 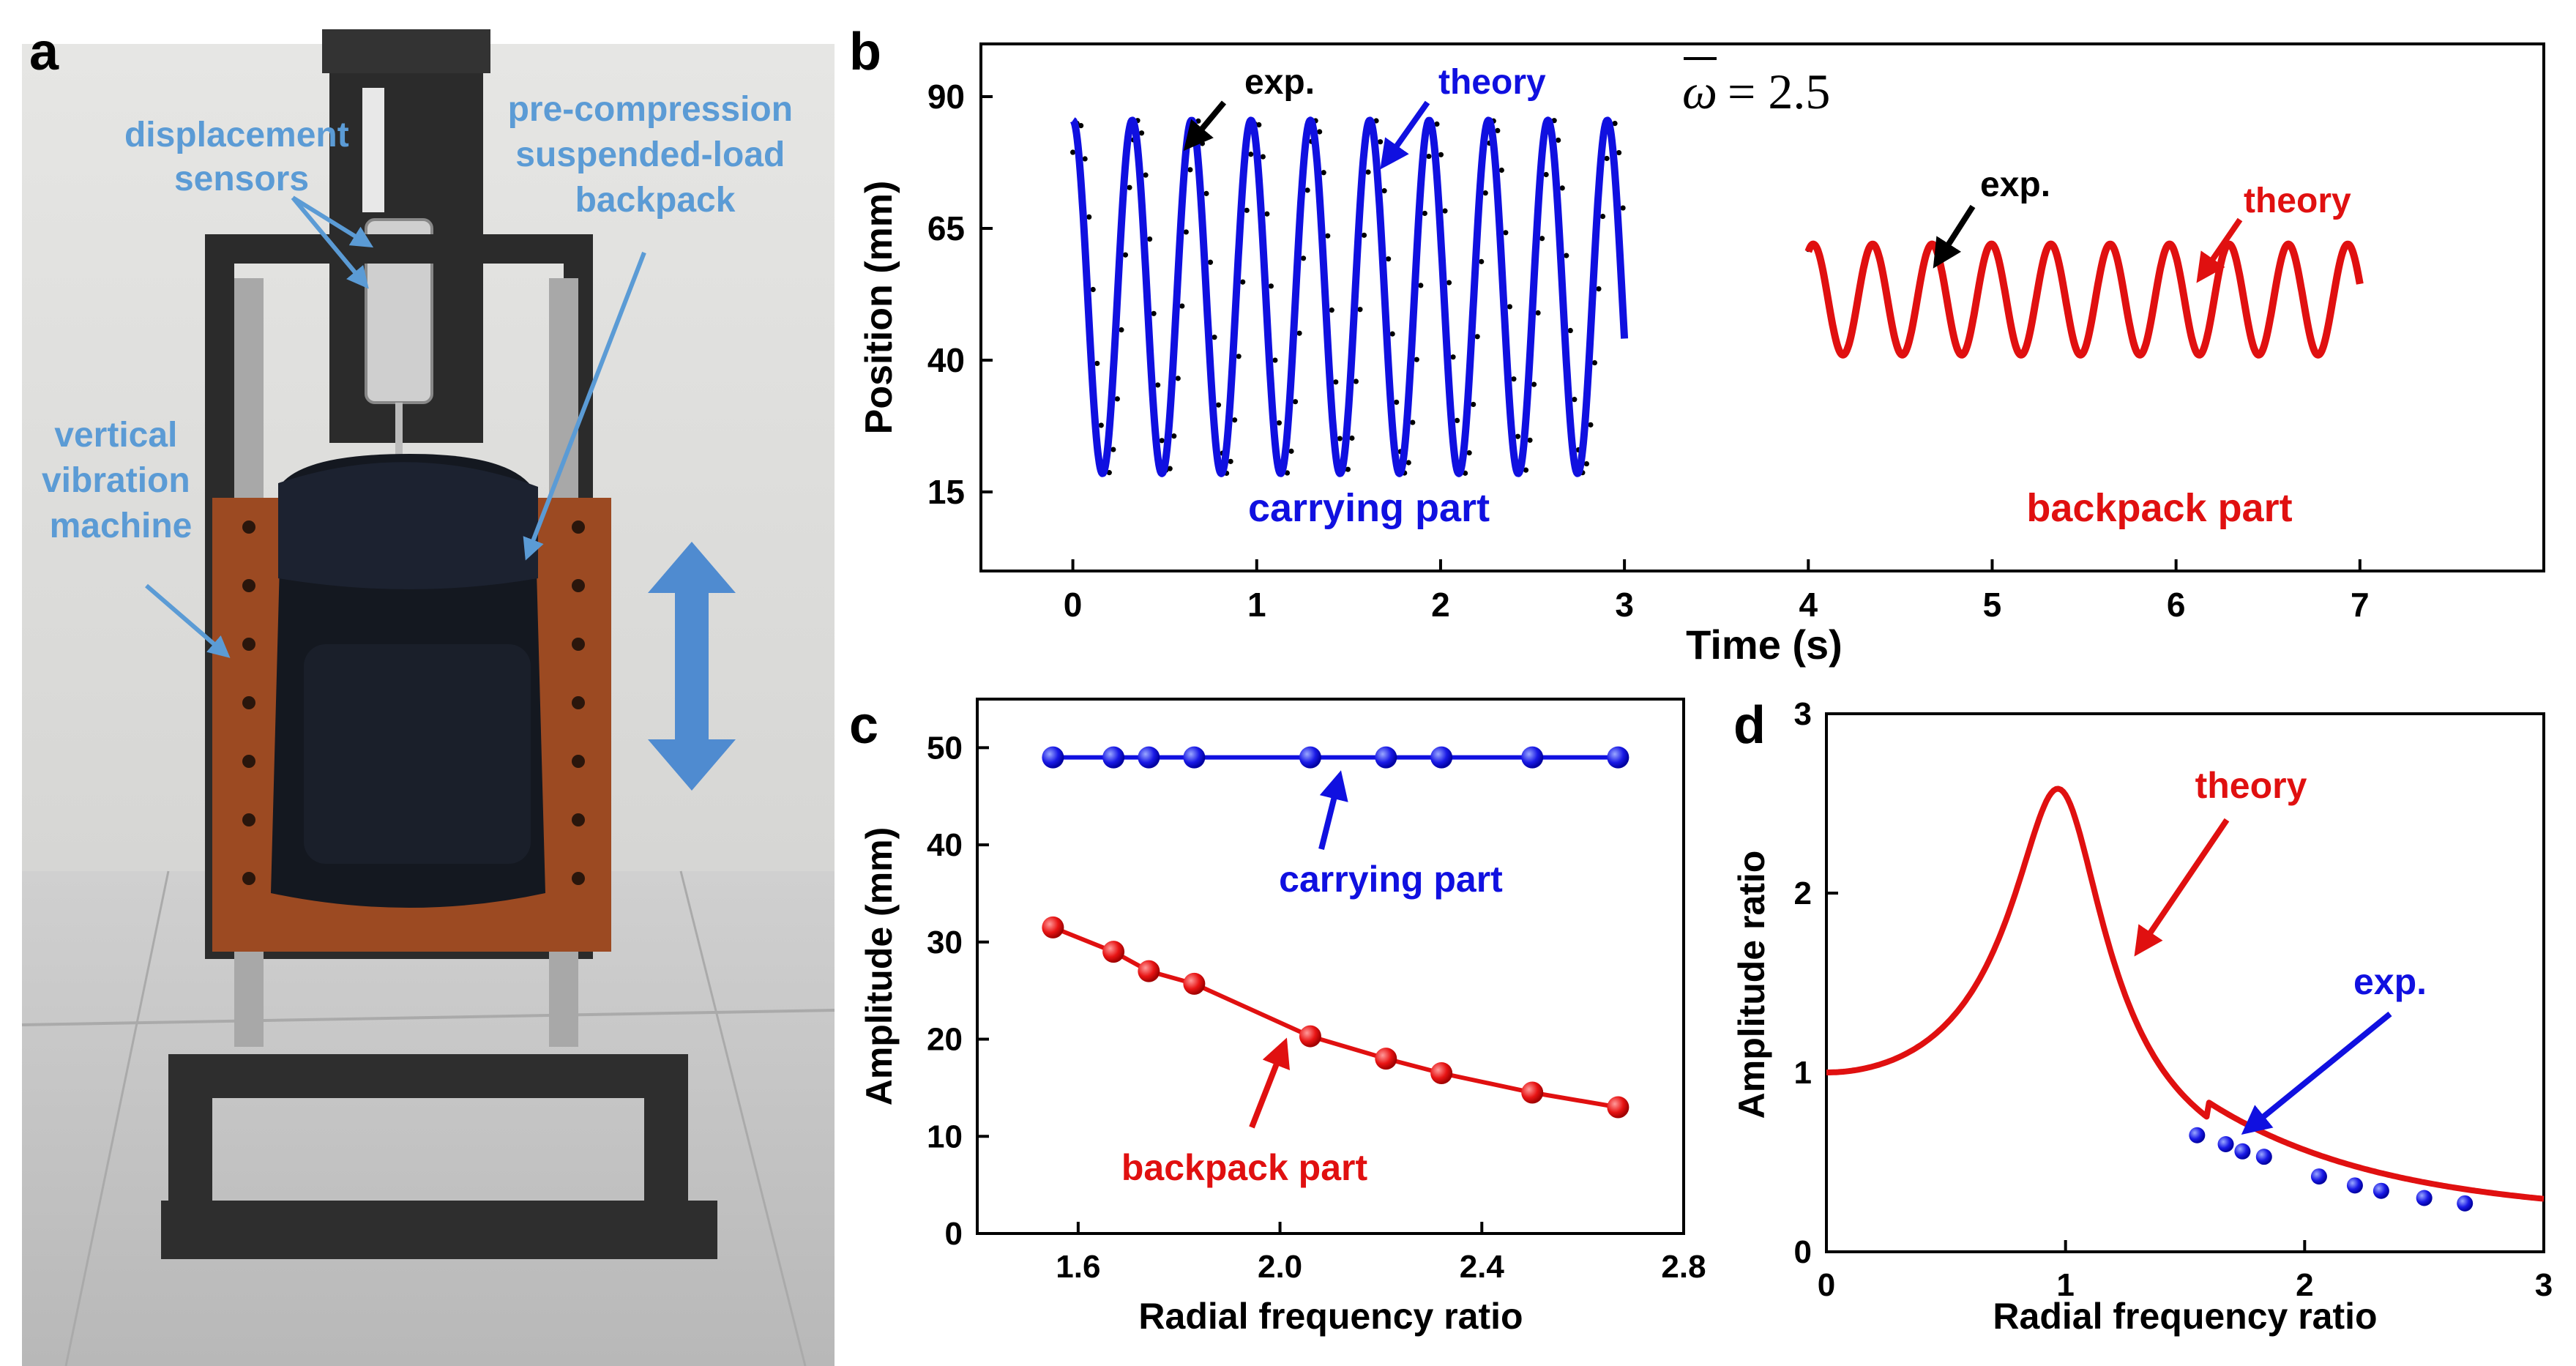 I want to click on arrow-theory-carrying, so click(x=1405, y=135).